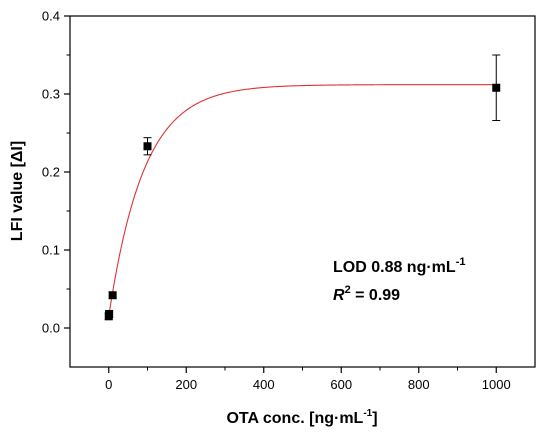  What do you see at coordinates (51, 328) in the screenshot?
I see `y-tick-label: 0.0` at bounding box center [51, 328].